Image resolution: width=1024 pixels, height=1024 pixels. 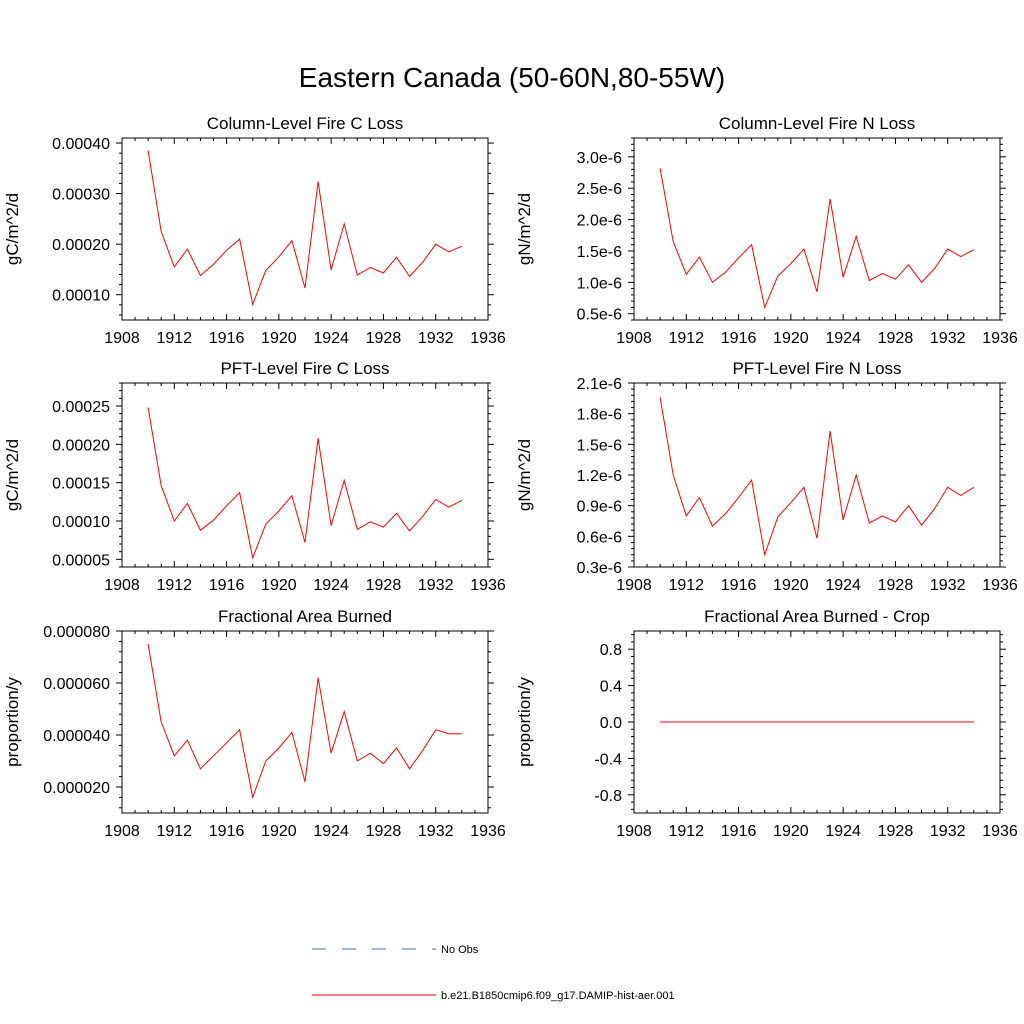 I want to click on panel-title: PFT-Level Fire N Loss, so click(x=816, y=368).